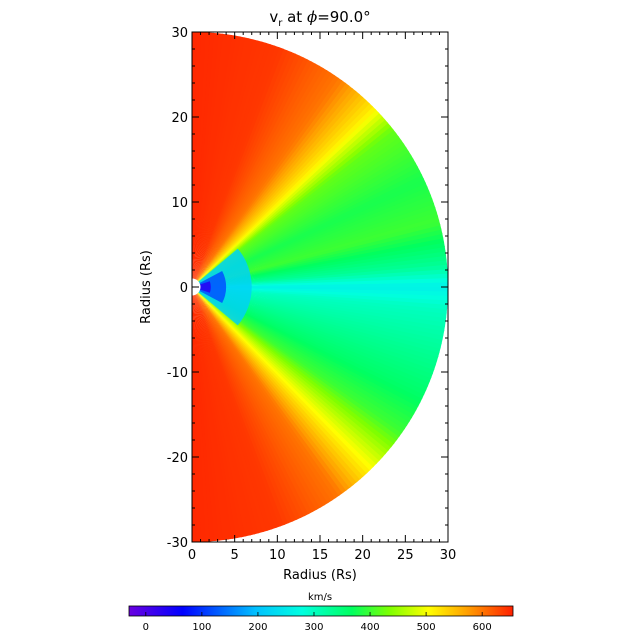 This screenshot has width=640, height=640. I want to click on y-tick-label: 0, so click(184, 288).